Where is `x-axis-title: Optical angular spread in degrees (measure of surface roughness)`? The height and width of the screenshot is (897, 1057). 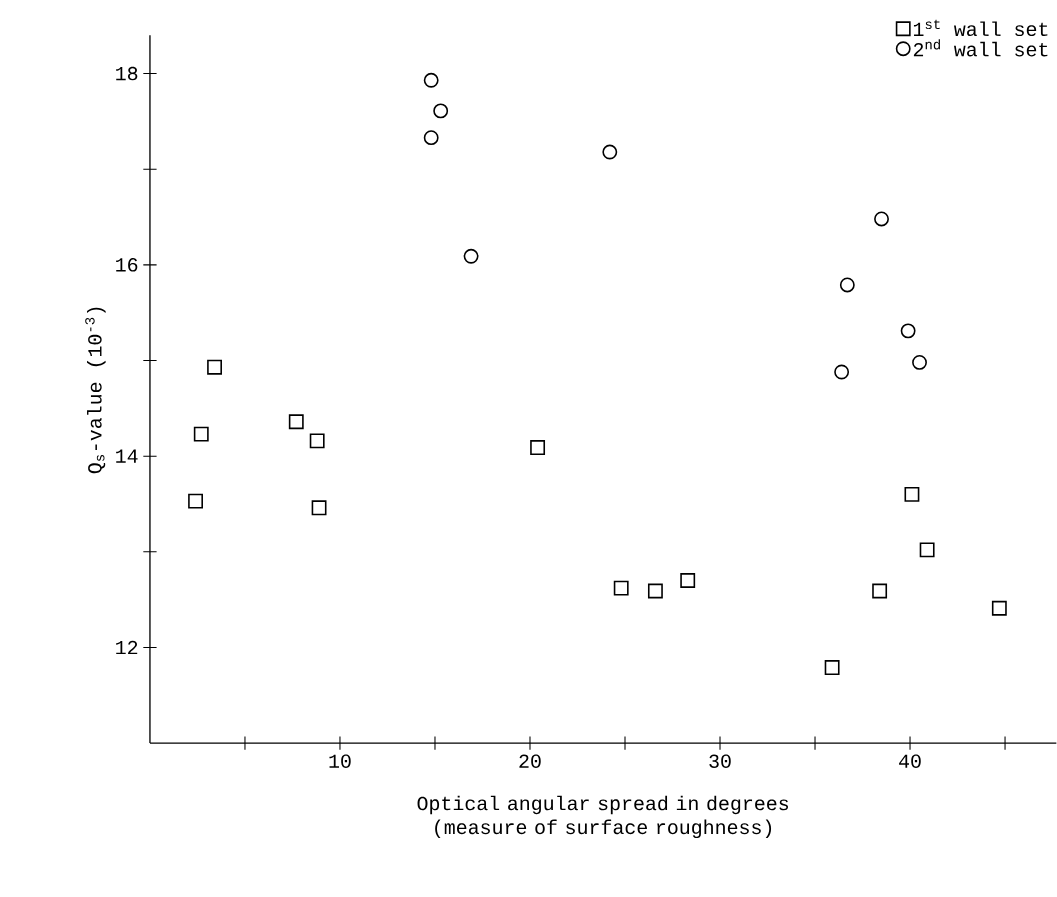 x-axis-title: Optical angular spread in degrees (measure of surface roughness) is located at coordinates (603, 817).